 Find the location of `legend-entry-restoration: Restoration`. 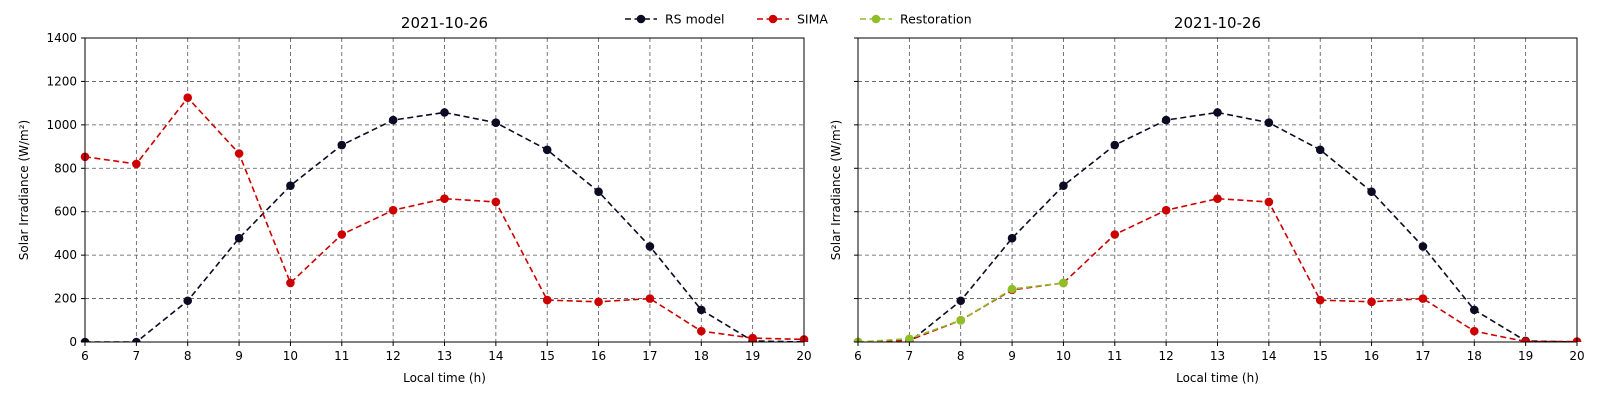

legend-entry-restoration: Restoration is located at coordinates (916, 19).